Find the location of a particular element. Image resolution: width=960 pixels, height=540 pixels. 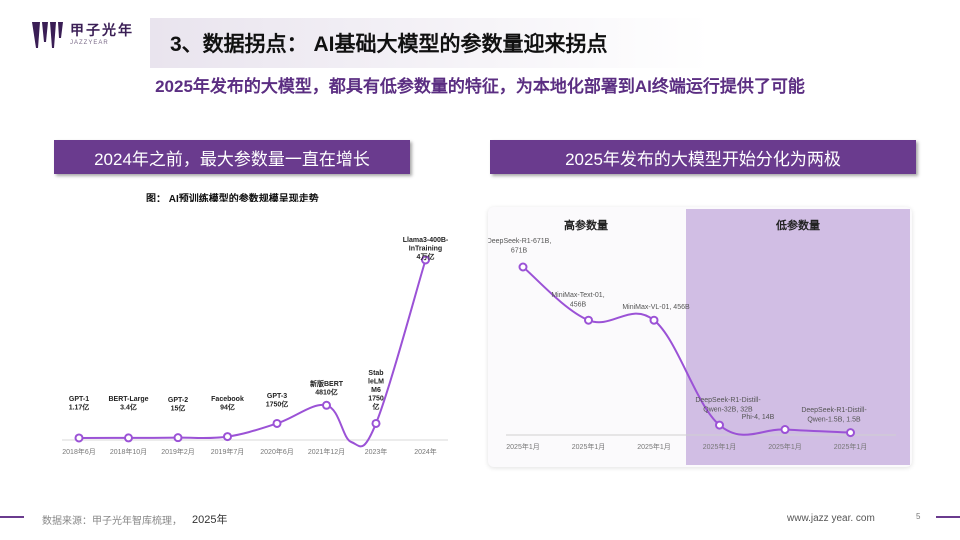

left-data-label: GPT-2 15亿 is located at coordinates (178, 405).